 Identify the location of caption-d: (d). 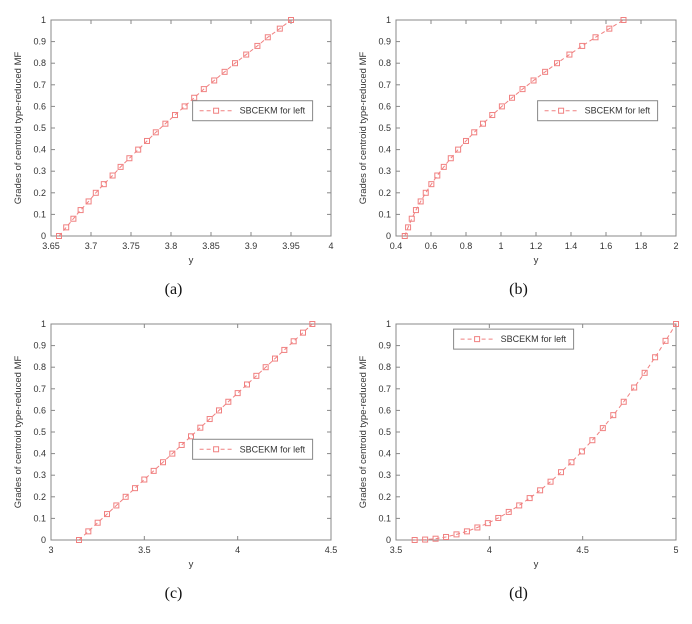
(518, 593).